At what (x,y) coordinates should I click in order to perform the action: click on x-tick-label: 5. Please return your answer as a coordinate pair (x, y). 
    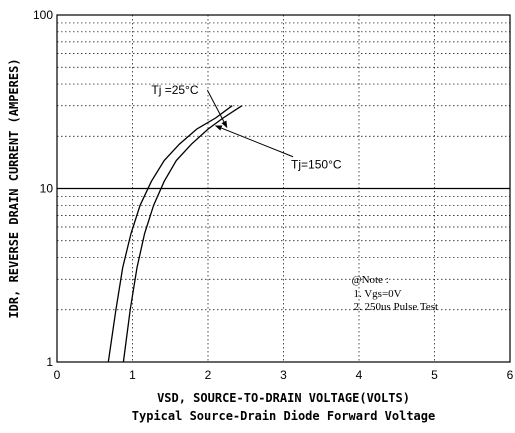
    Looking at the image, I should click on (434, 375).